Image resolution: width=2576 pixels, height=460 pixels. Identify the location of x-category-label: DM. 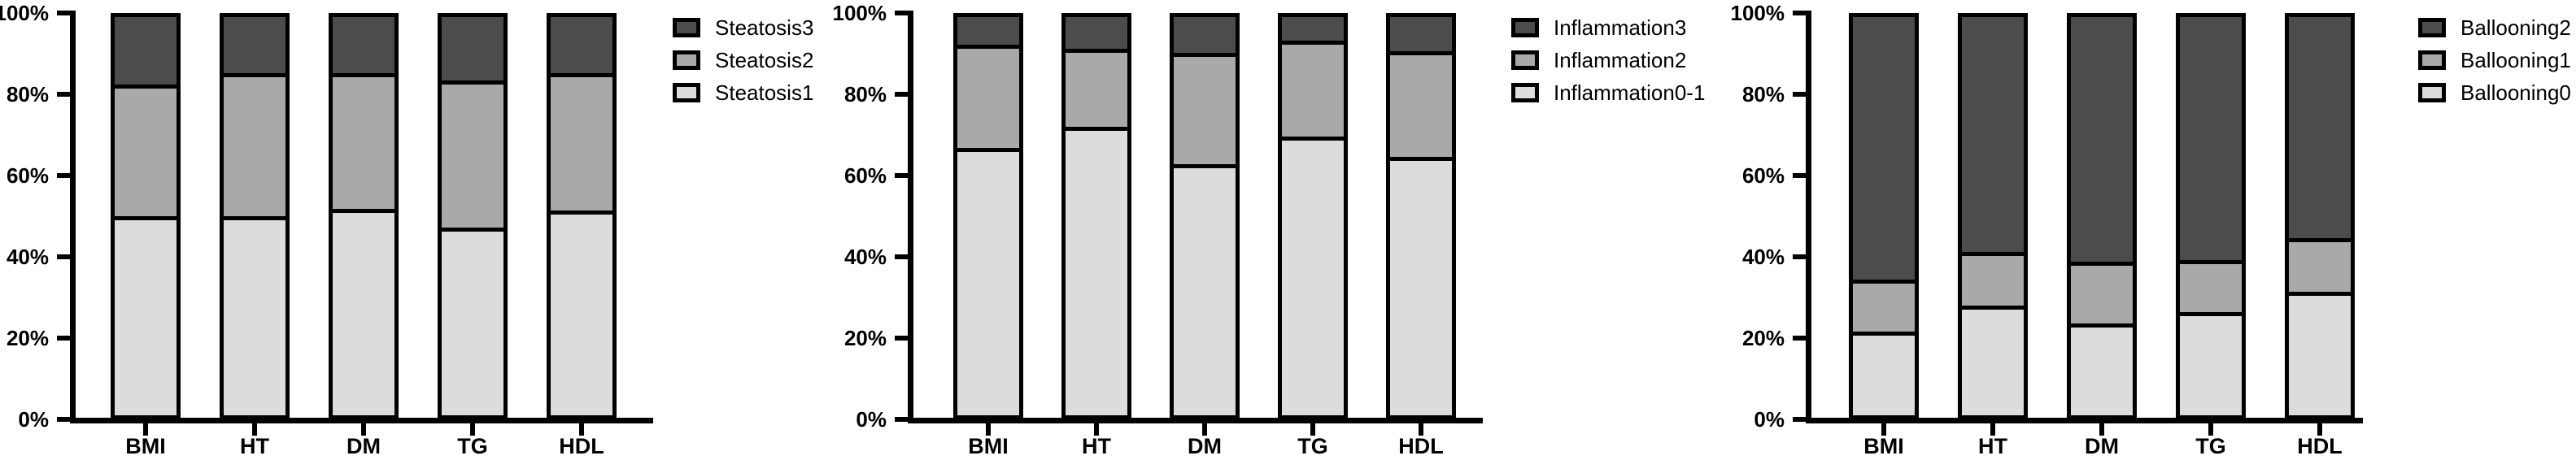
(364, 446).